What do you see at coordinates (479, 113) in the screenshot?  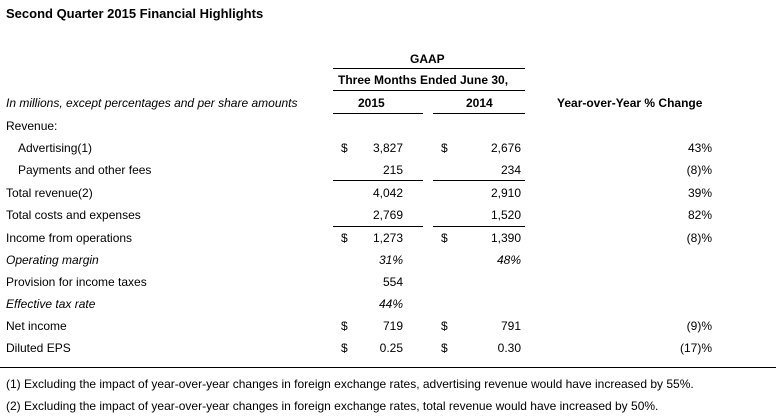 I see `header-rule-2014` at bounding box center [479, 113].